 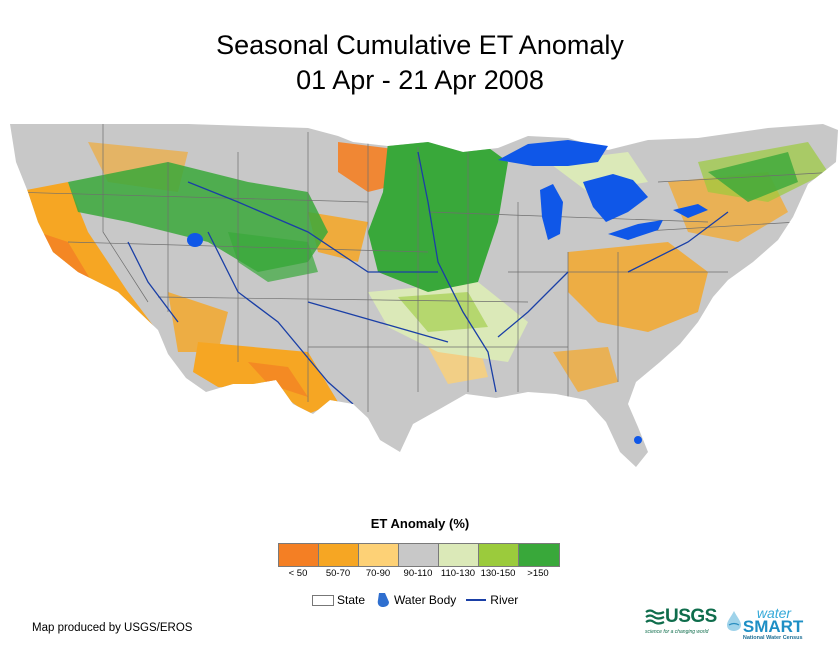 What do you see at coordinates (635, 230) in the screenshot?
I see `lake-erie` at bounding box center [635, 230].